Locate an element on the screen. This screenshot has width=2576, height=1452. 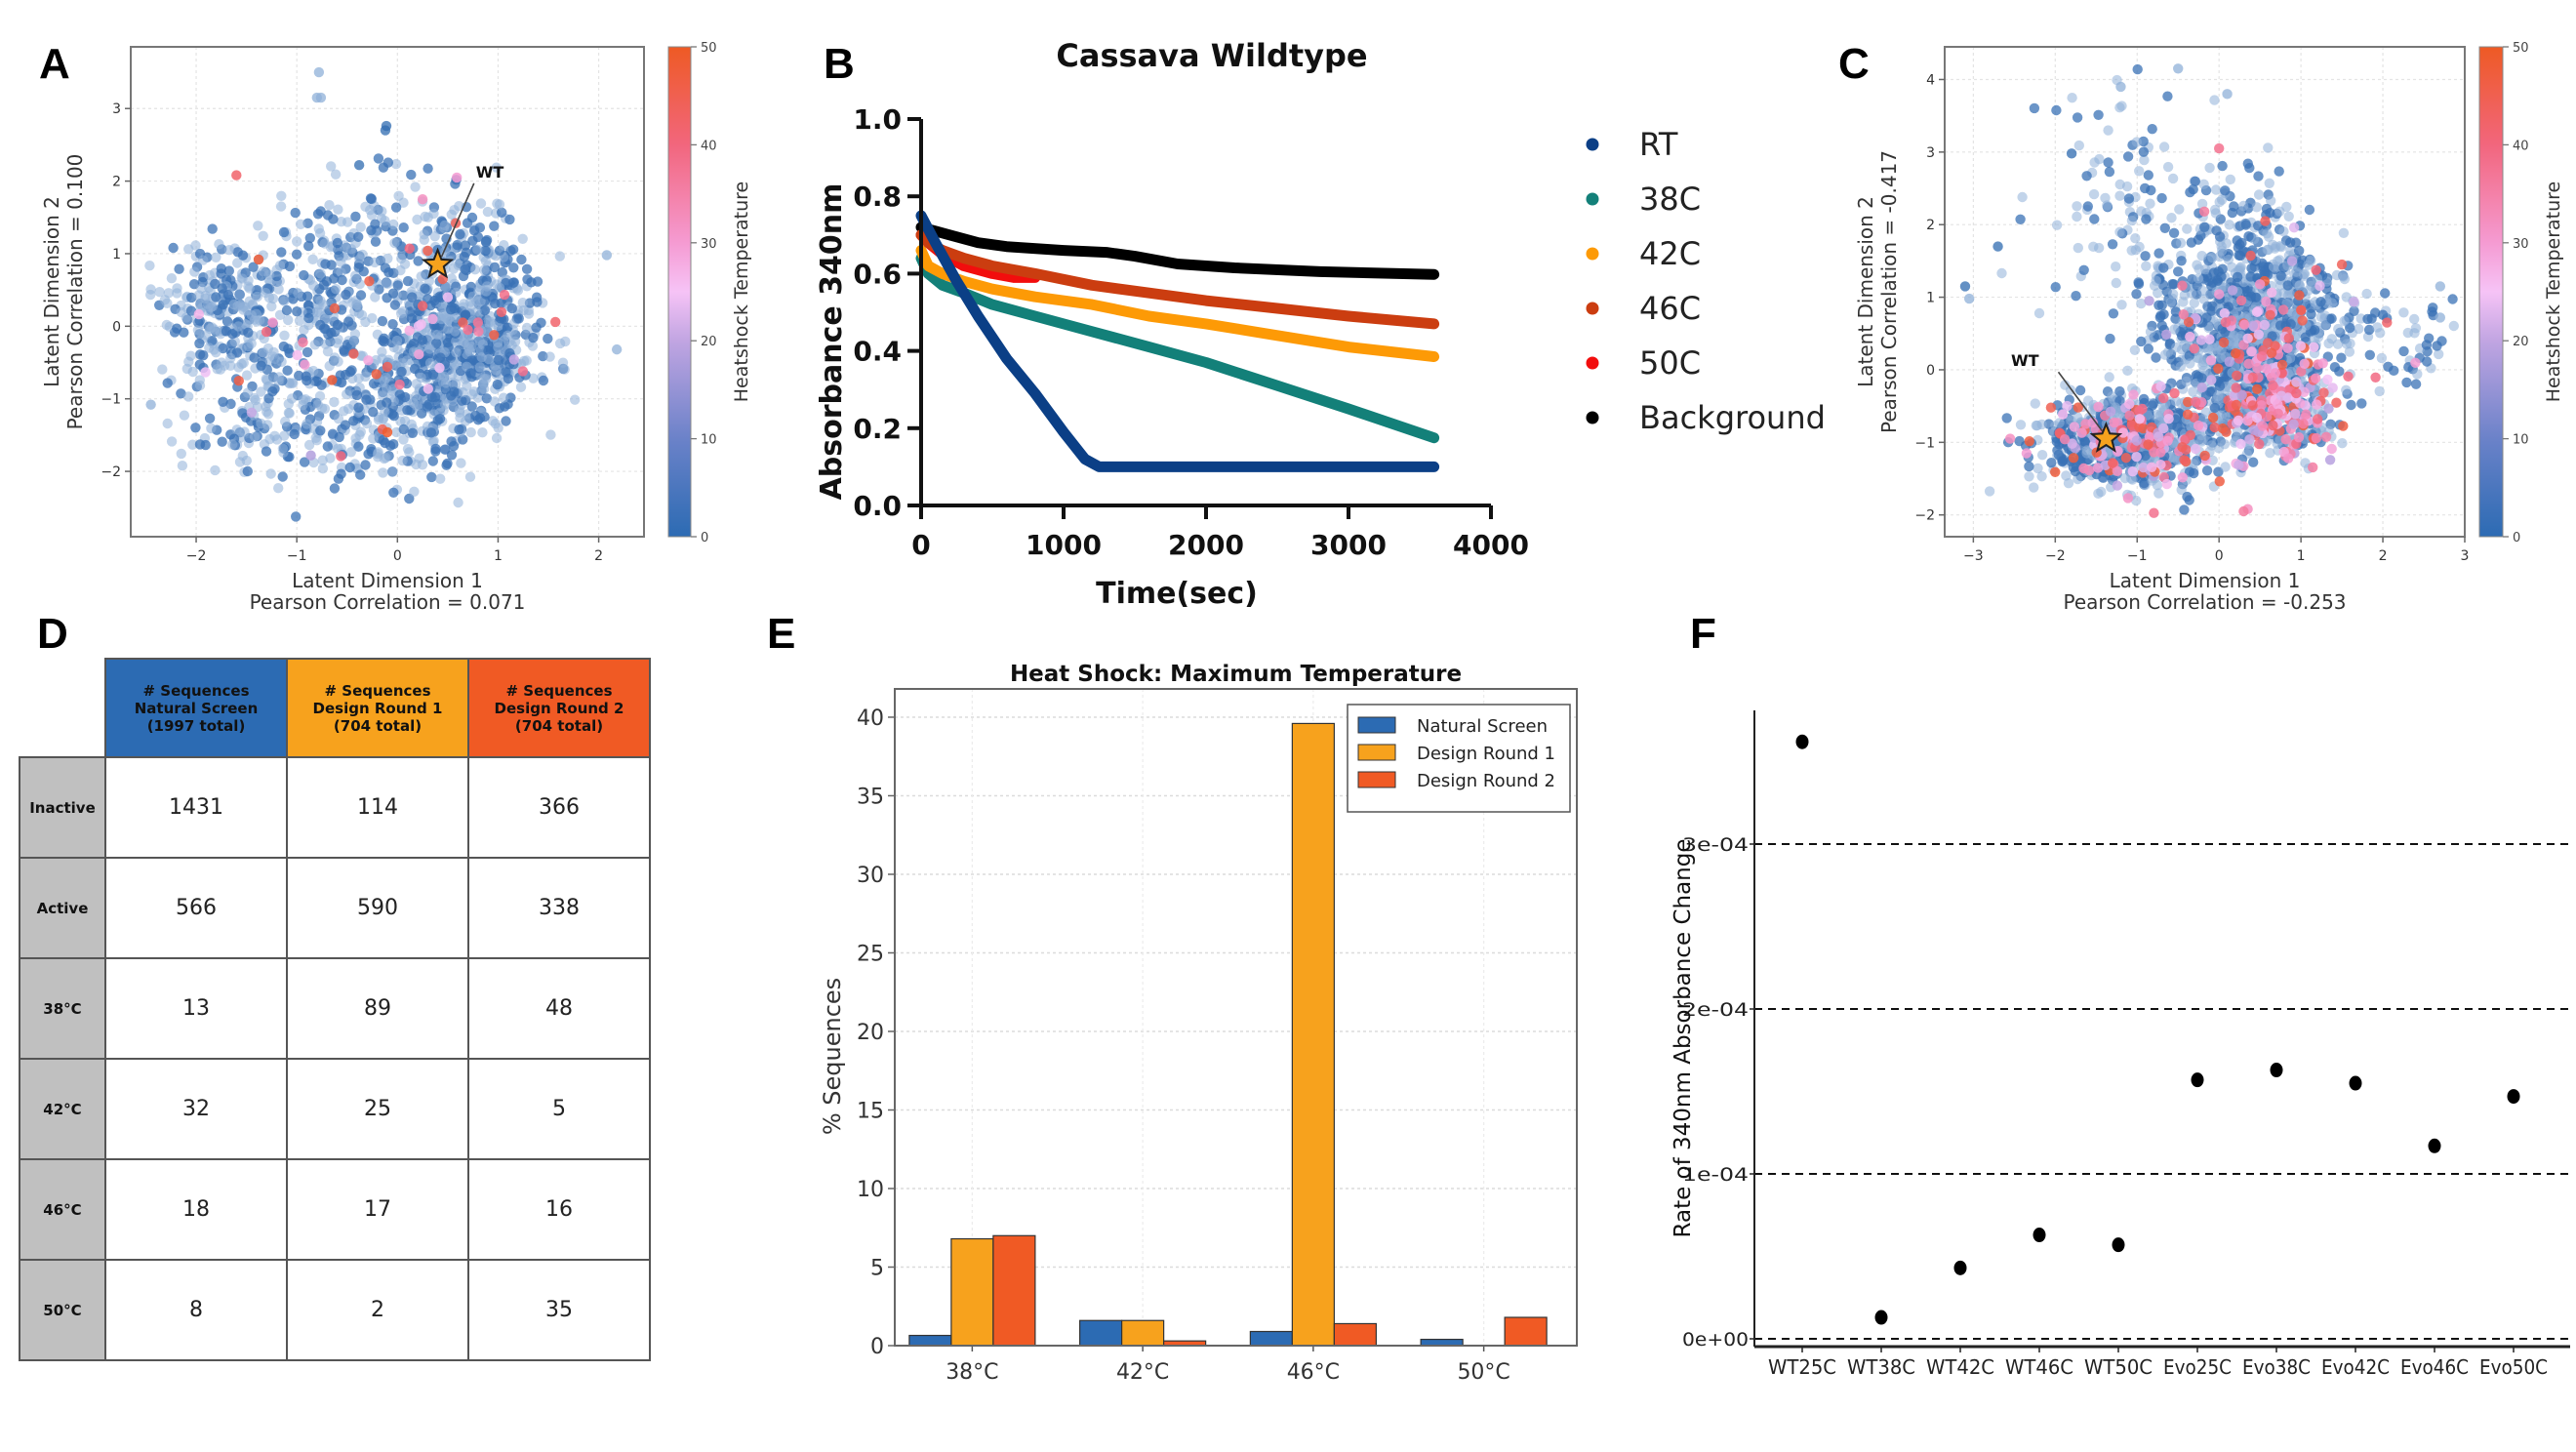
y-tick-label: 35 is located at coordinates (870, 797).